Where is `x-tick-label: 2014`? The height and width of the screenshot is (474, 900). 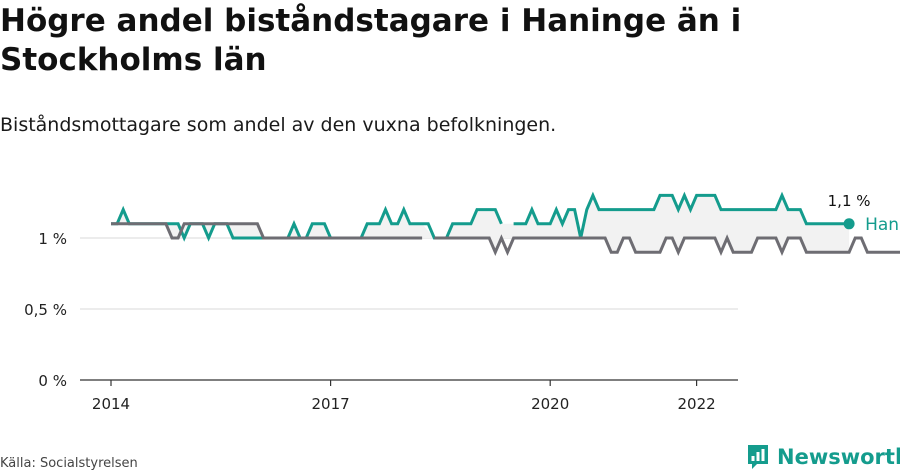
x-tick-label: 2014 is located at coordinates (111, 404).